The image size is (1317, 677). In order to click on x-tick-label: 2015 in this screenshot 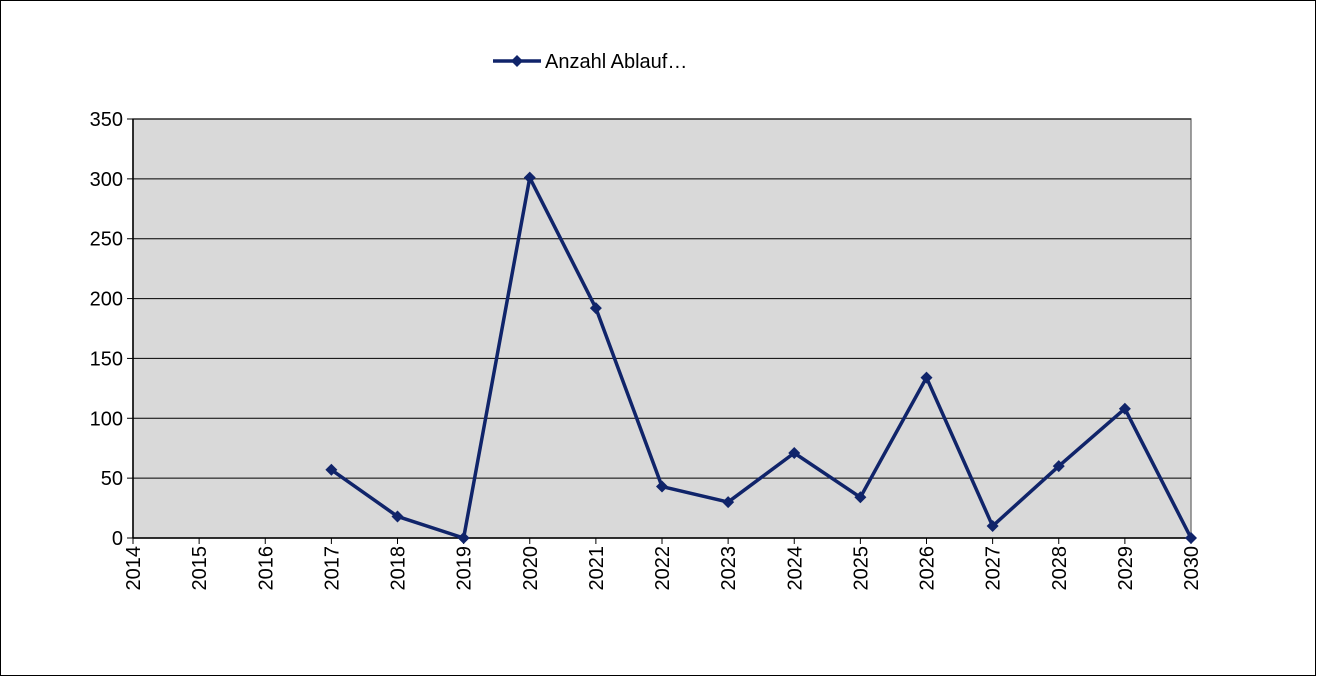, I will do `click(200, 568)`.